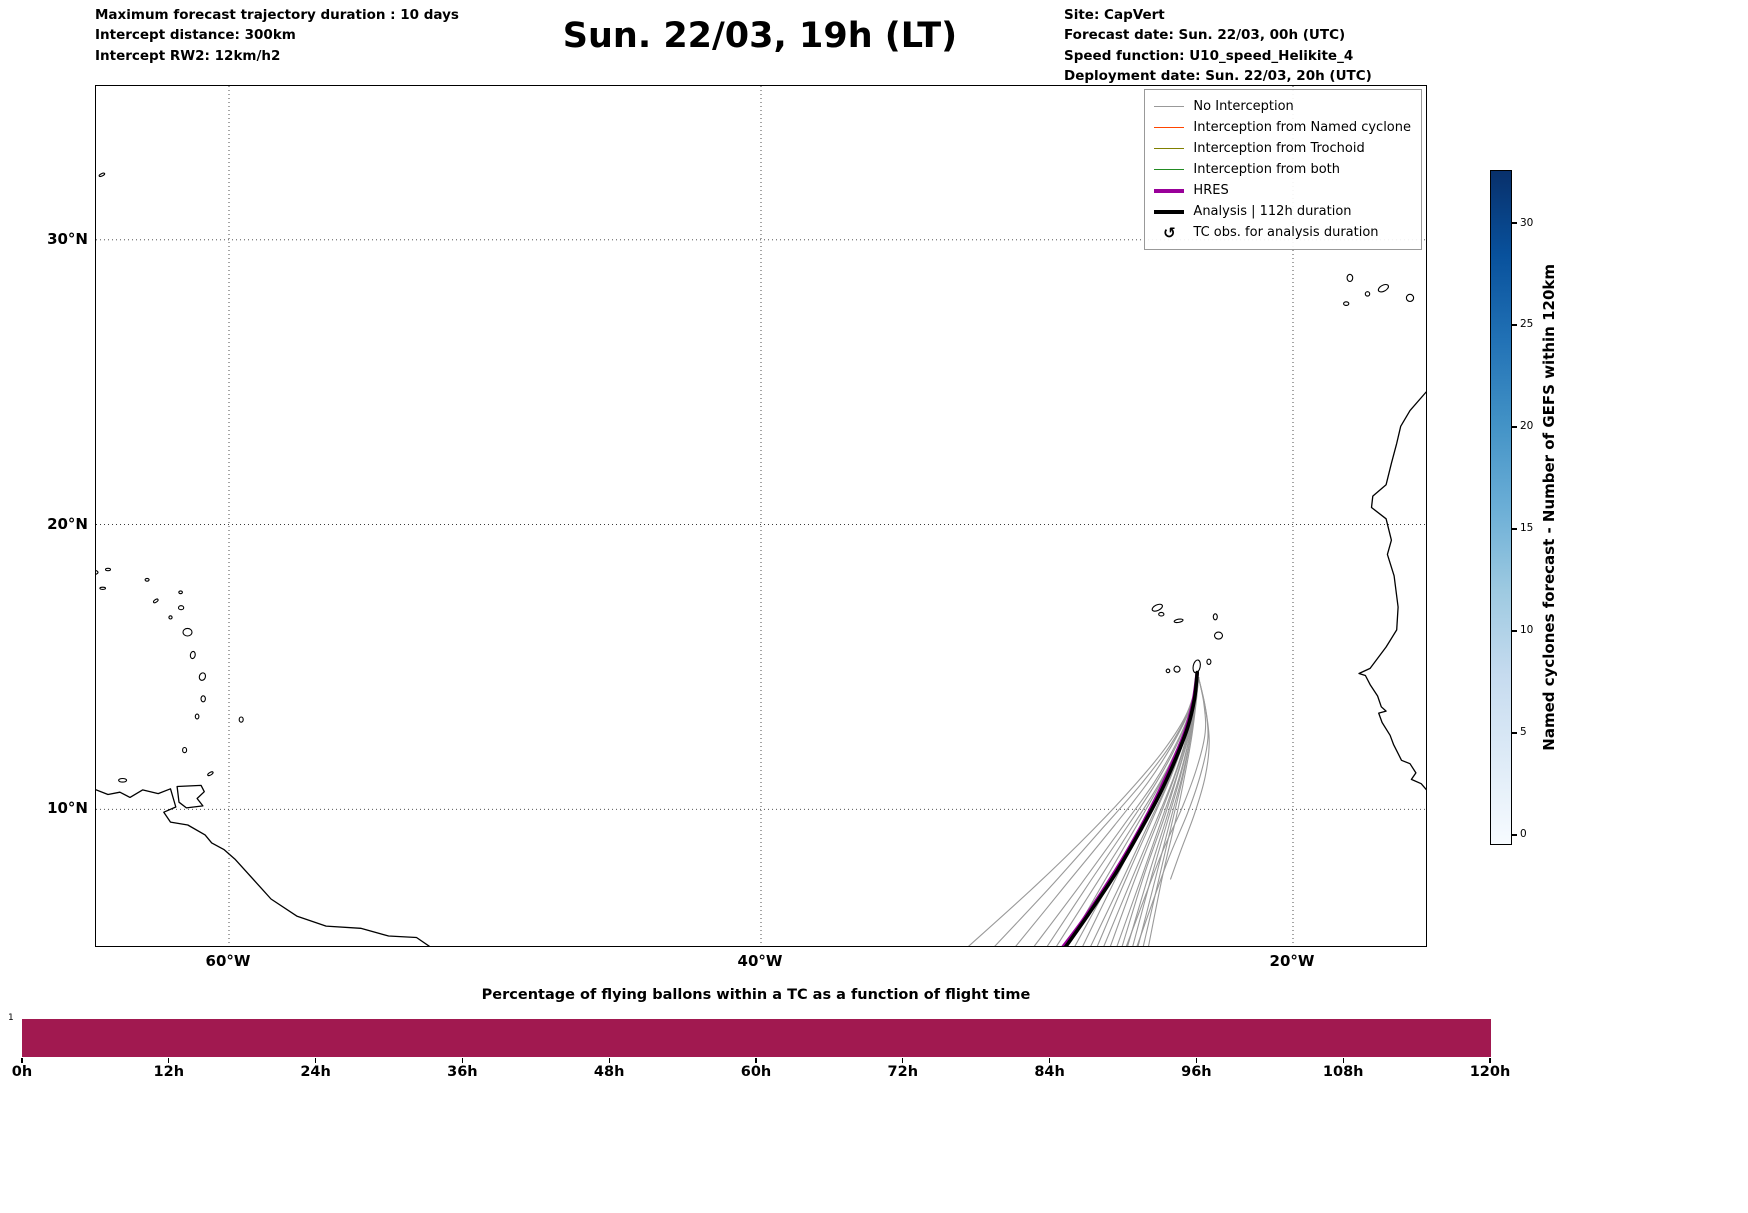  I want to click on flight-chart-y-tick: 1, so click(11, 1018).